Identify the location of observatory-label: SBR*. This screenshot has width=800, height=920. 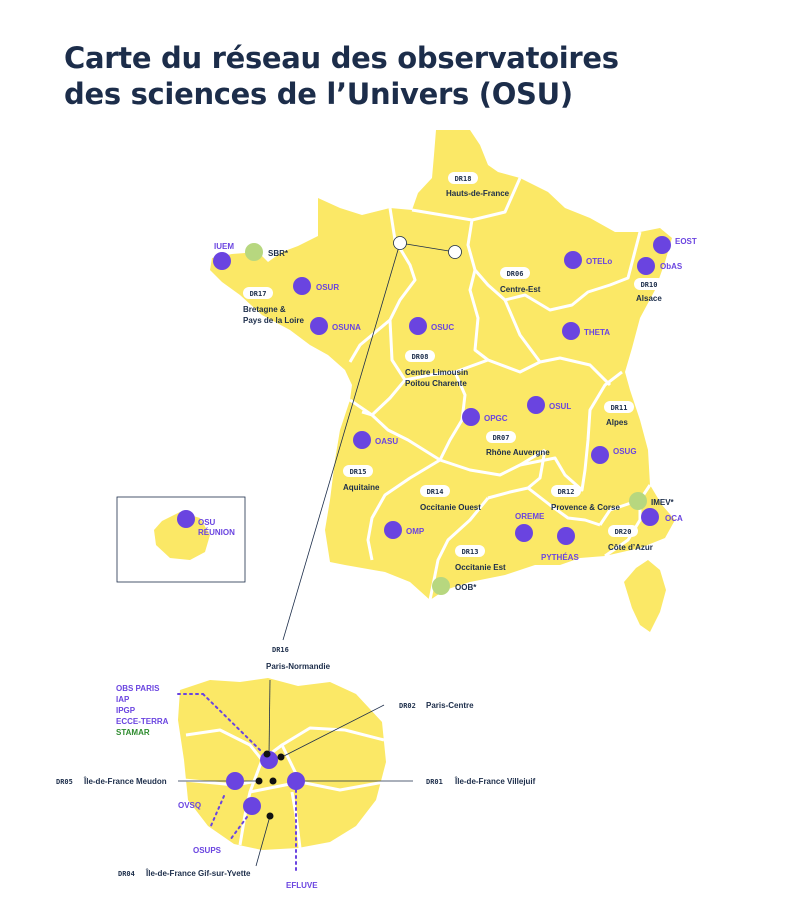
(278, 253).